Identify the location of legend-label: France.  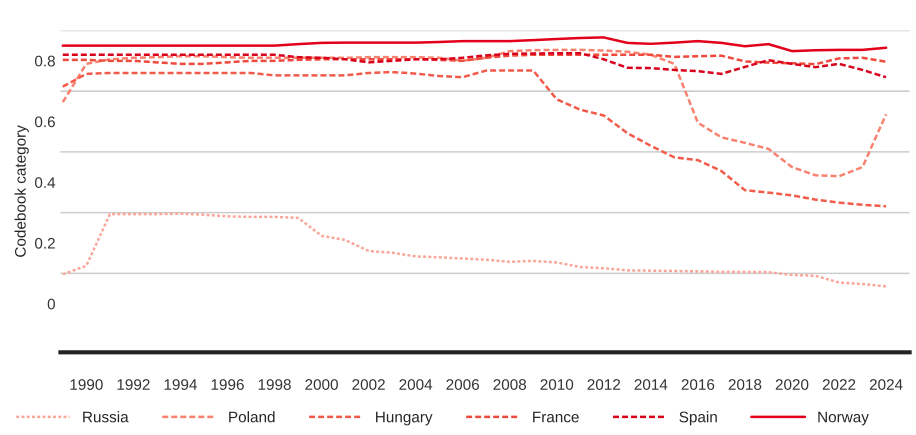
(556, 417).